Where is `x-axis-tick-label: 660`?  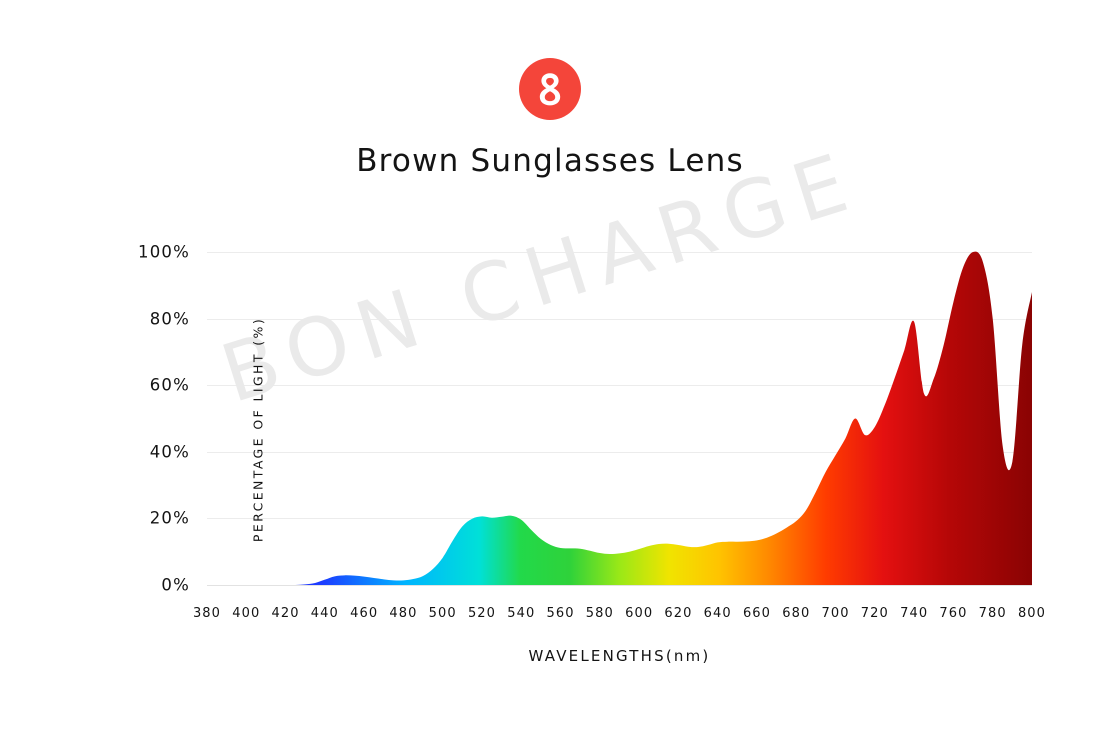 x-axis-tick-label: 660 is located at coordinates (757, 613).